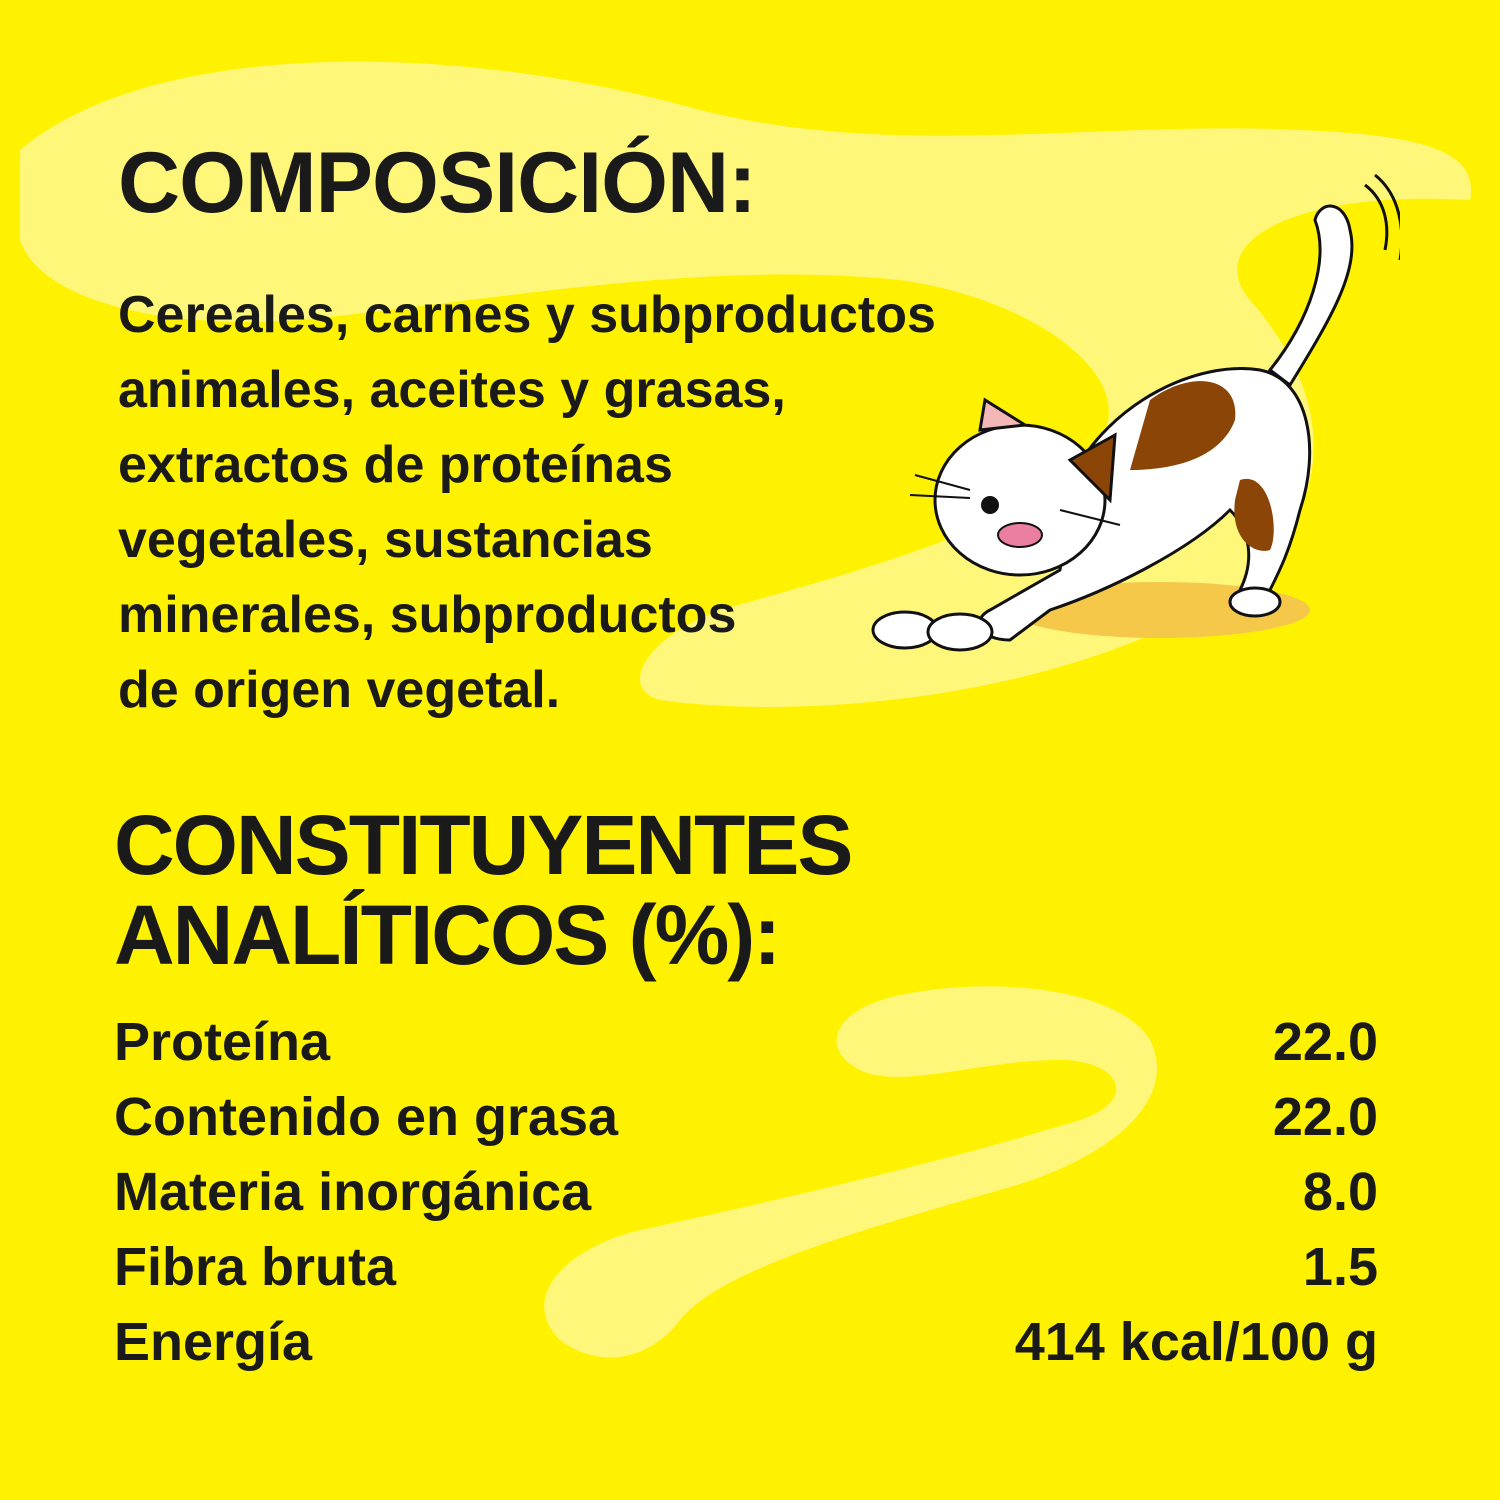 The height and width of the screenshot is (1500, 1500). What do you see at coordinates (395, 465) in the screenshot?
I see `composition-line: extractos de proteínas` at bounding box center [395, 465].